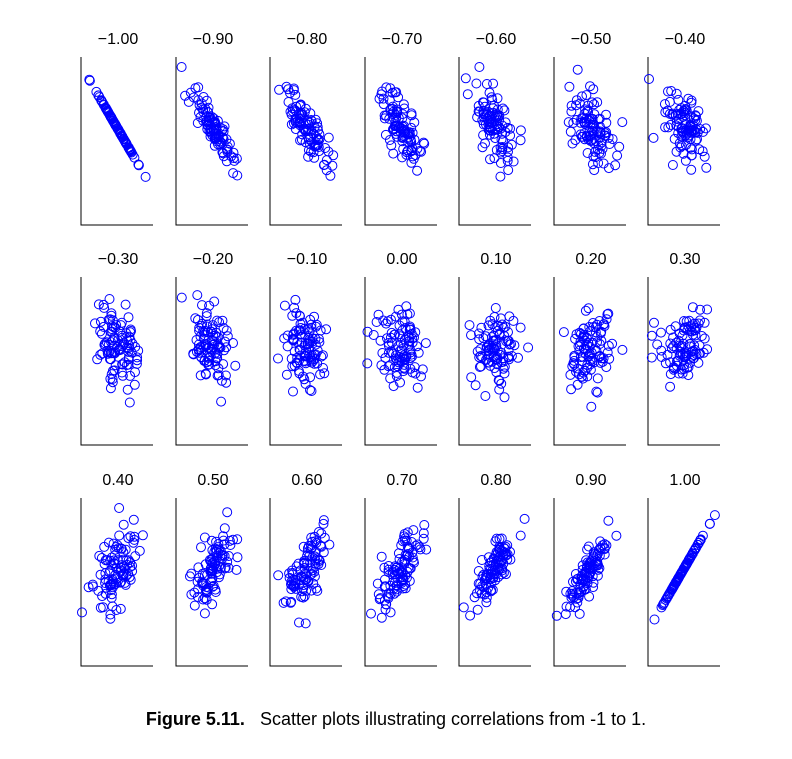  I want to click on scatter-panel: −0.20, so click(211, 348).